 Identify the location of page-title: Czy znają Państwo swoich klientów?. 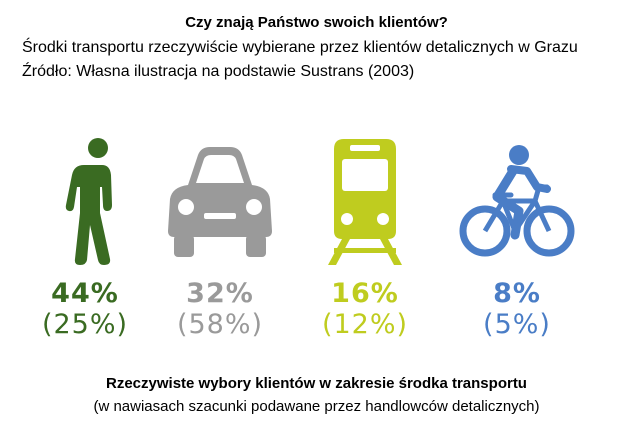
(316, 22).